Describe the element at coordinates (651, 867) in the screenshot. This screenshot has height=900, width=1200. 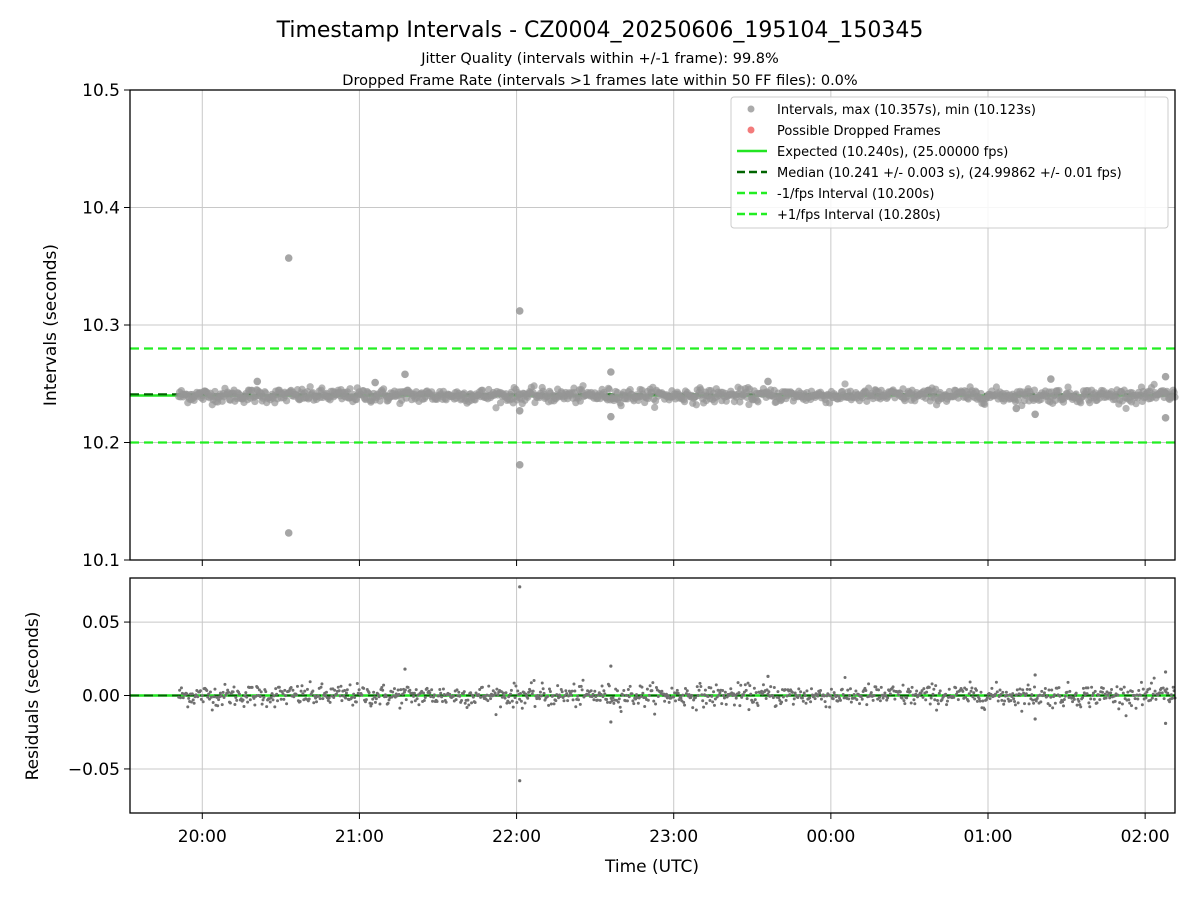
I see `x-axis-label: Time (UTC)` at that location.